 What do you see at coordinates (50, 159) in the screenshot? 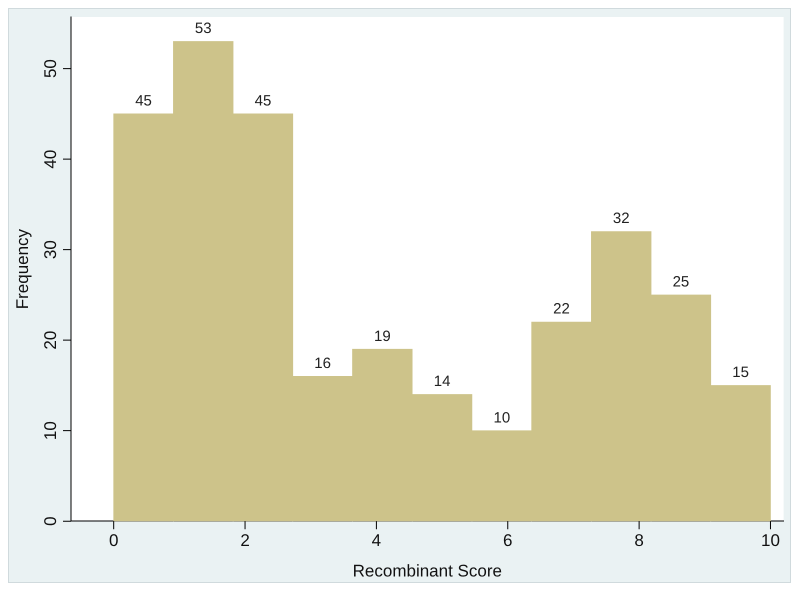
I see `y-tick-label: 40` at bounding box center [50, 159].